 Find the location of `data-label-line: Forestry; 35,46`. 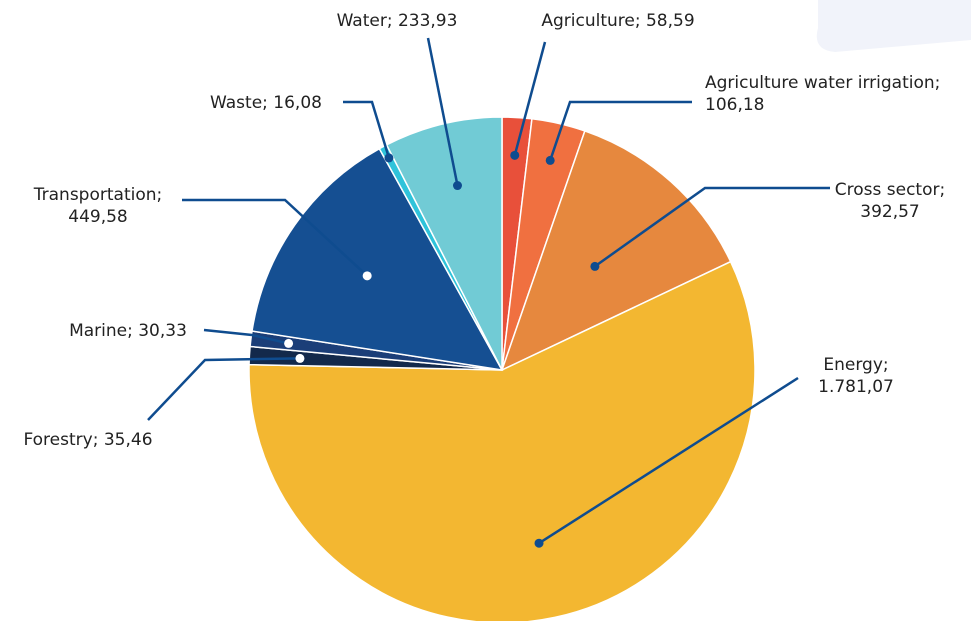

data-label-line: Forestry; 35,46 is located at coordinates (87, 440).